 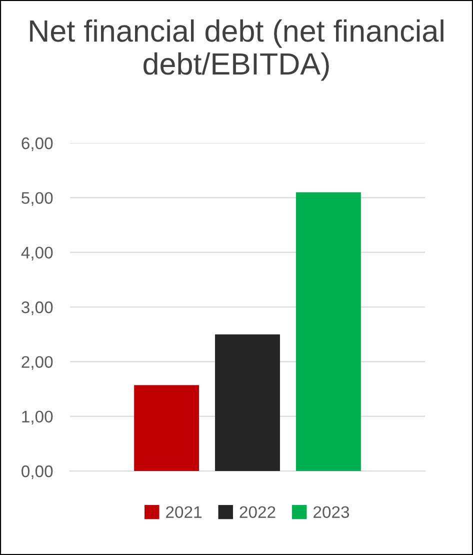 I want to click on y-tick-label: 5,00, so click(x=37, y=199).